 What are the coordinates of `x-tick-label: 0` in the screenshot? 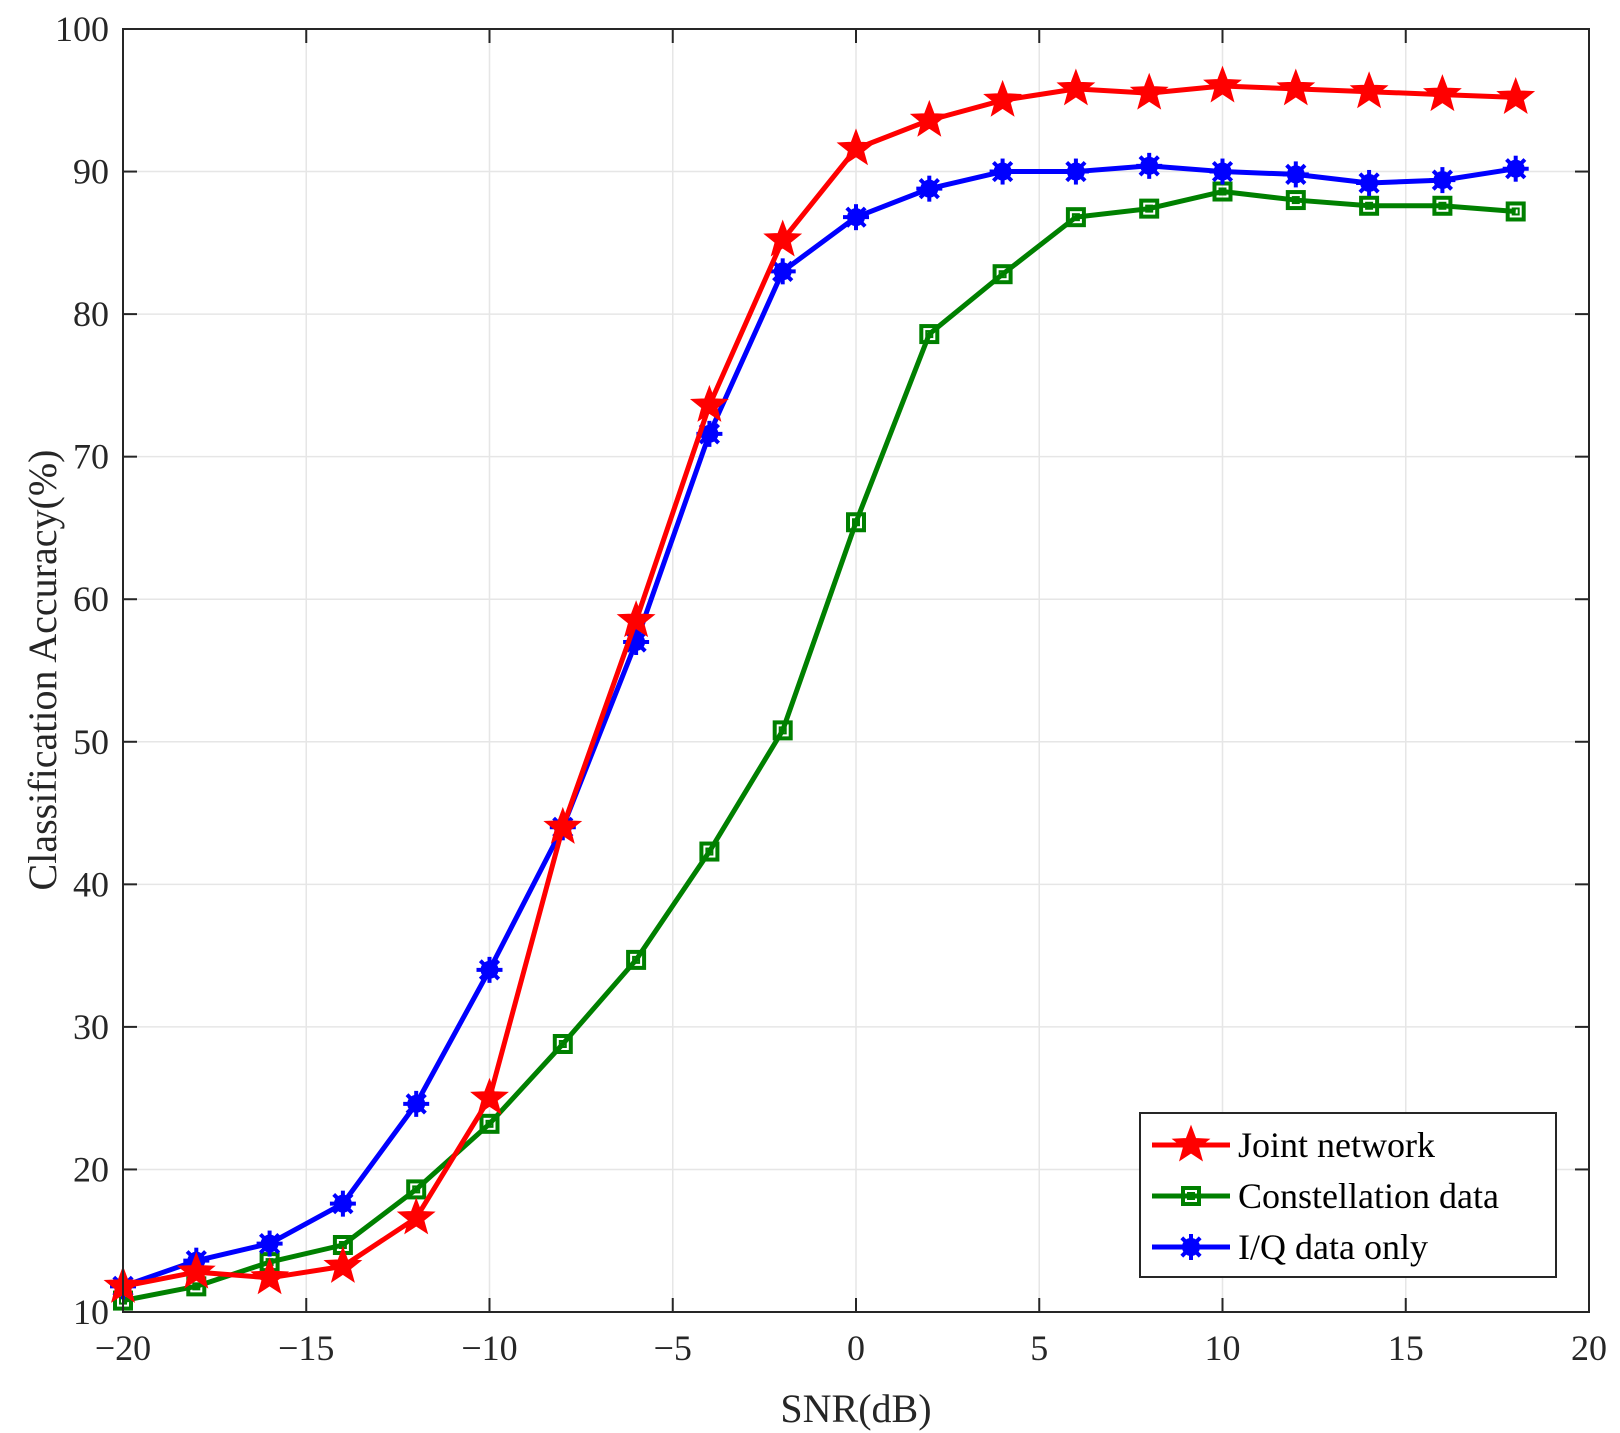 It's located at (856, 1348).